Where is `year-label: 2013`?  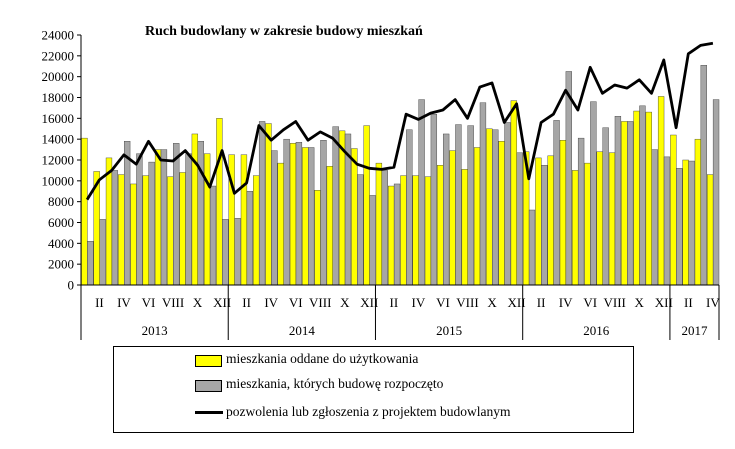 year-label: 2013 is located at coordinates (155, 330).